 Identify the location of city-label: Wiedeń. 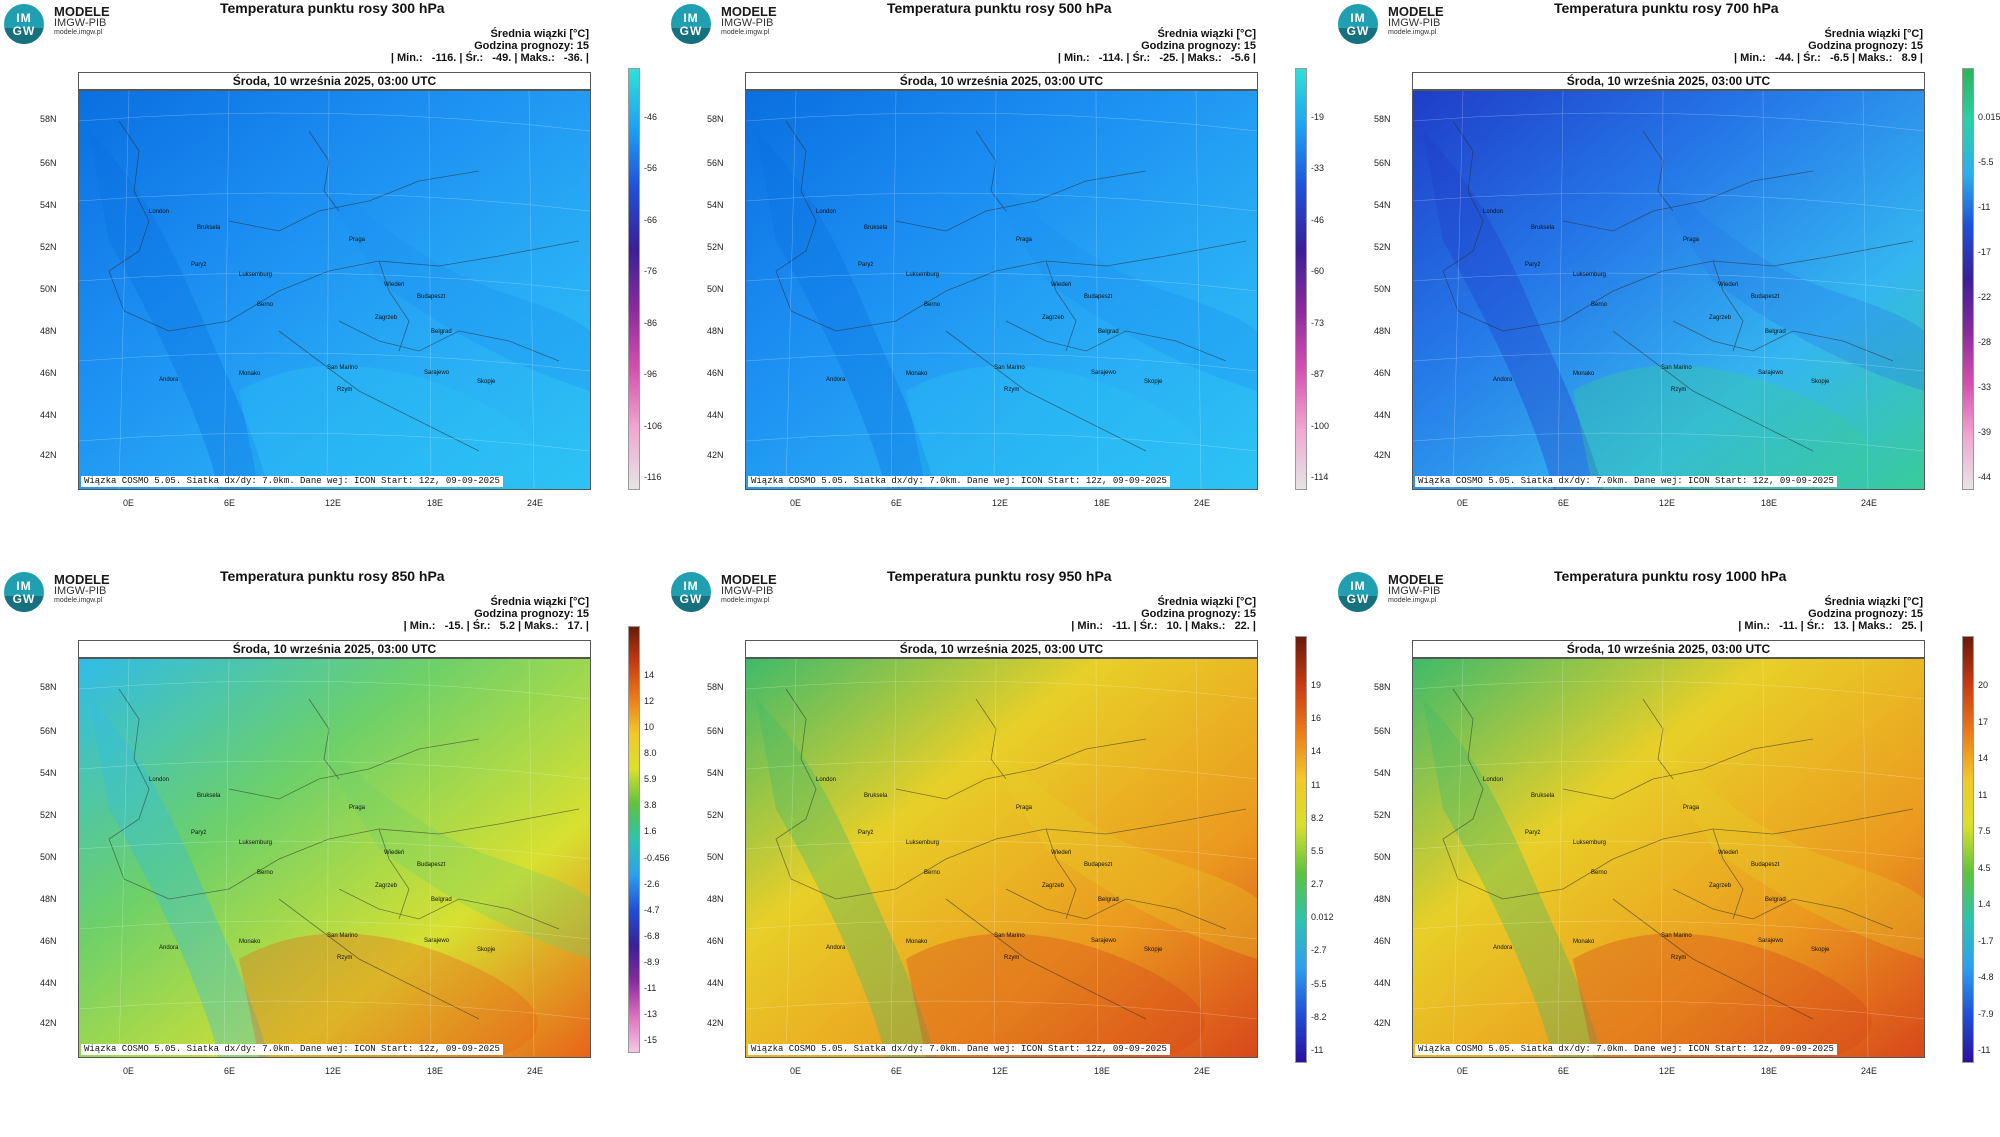
(1728, 853).